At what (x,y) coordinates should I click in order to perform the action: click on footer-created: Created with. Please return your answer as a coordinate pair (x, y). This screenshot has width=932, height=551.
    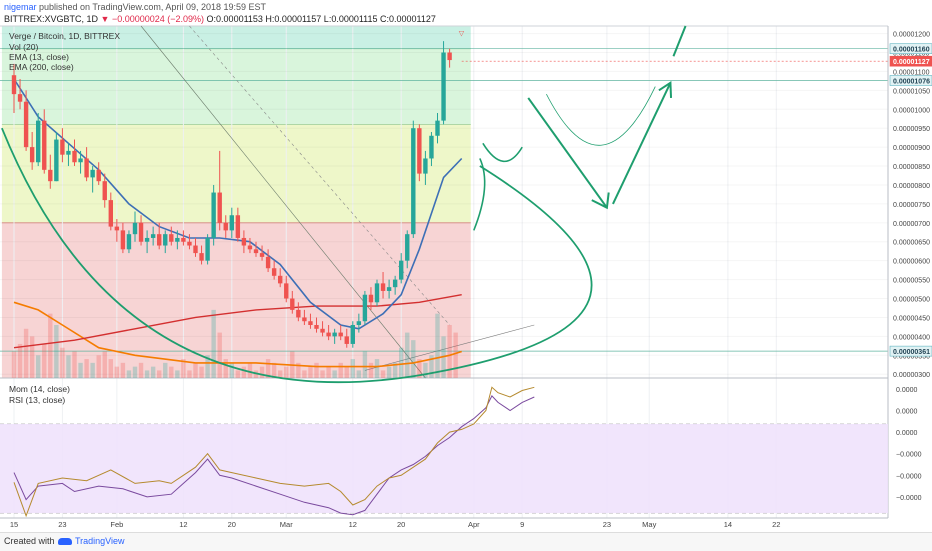
    Looking at the image, I should click on (29, 541).